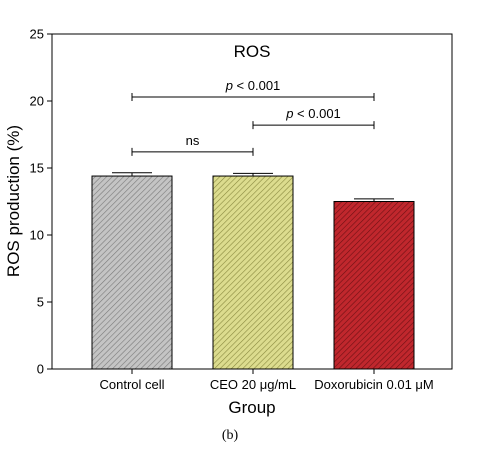 The width and height of the screenshot is (487, 456). What do you see at coordinates (193, 140) in the screenshot?
I see `comparison-label: ns` at bounding box center [193, 140].